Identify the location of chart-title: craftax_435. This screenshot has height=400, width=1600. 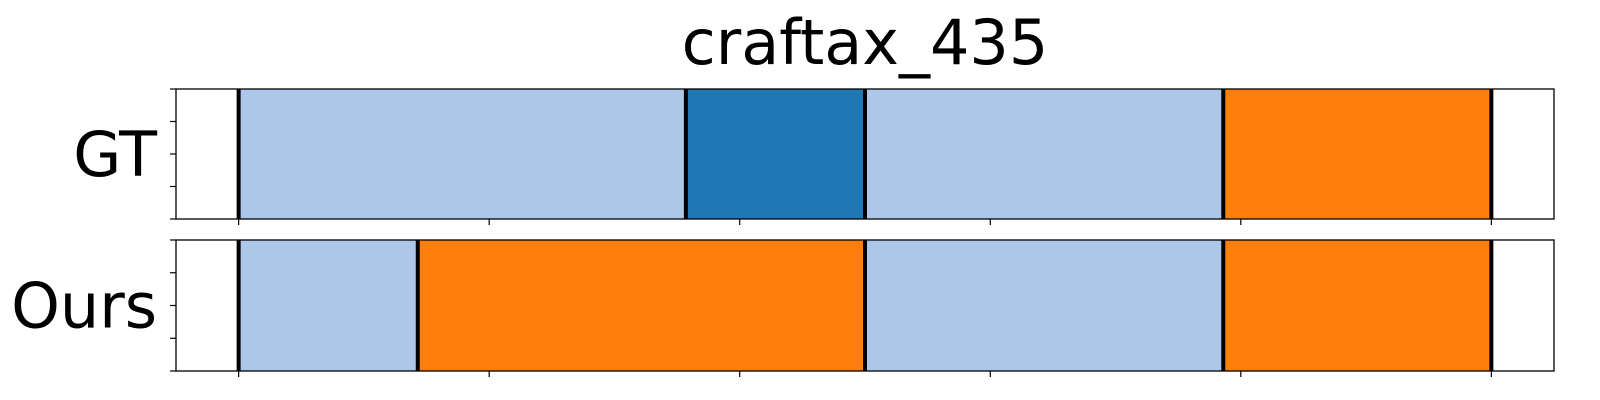
(865, 42).